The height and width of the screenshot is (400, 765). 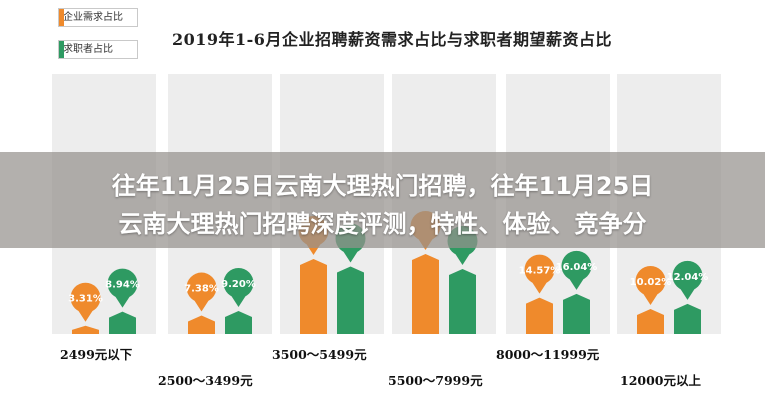 What do you see at coordinates (61, 49) in the screenshot?
I see `legend-swatch-seeker` at bounding box center [61, 49].